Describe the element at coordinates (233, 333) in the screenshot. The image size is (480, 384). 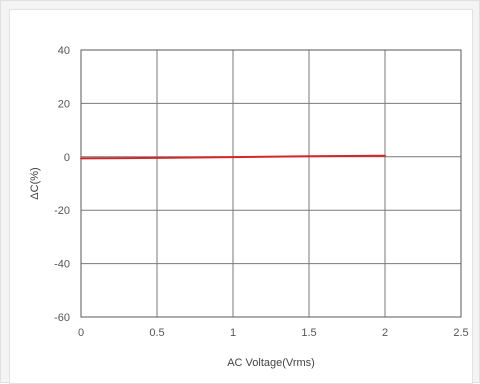
I see `x-tick-label: 1` at that location.